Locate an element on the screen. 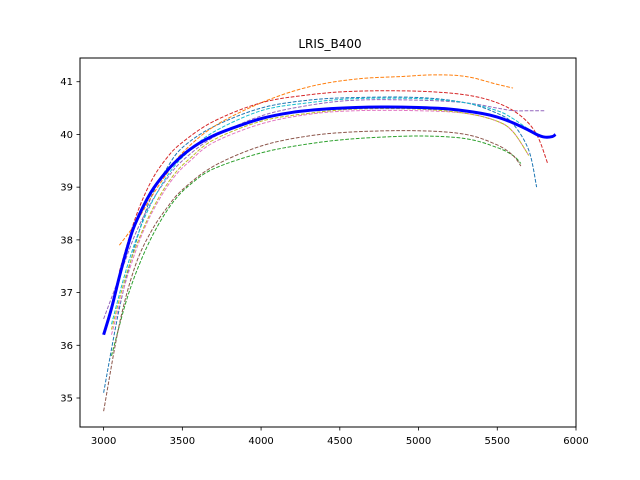 The height and width of the screenshot is (480, 640). y-tick-label: 40 is located at coordinates (66, 135).